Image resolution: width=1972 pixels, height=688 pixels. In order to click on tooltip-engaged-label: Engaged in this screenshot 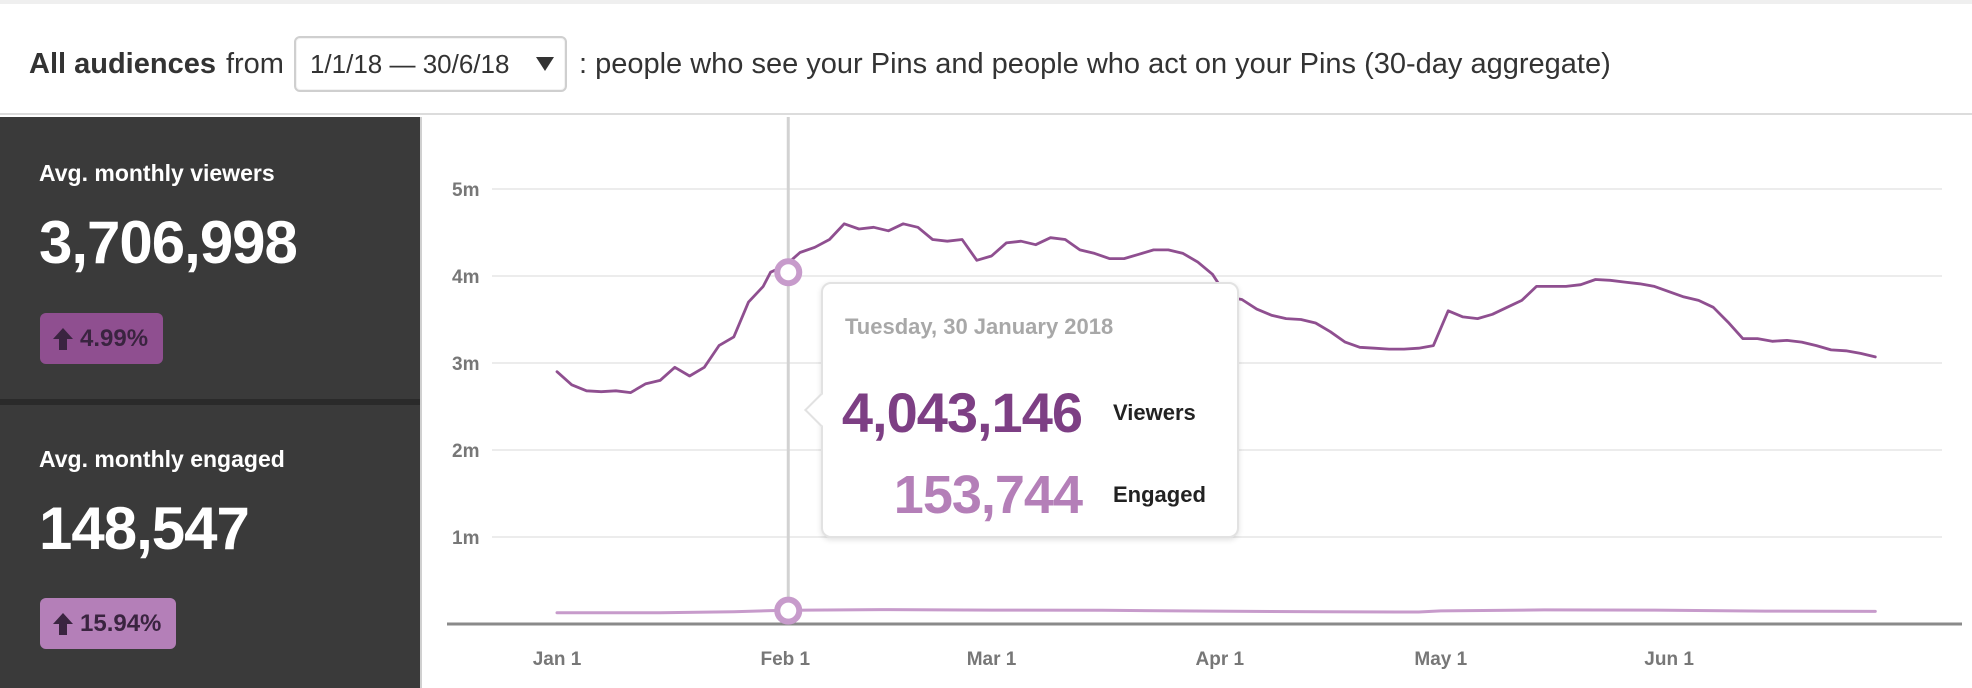, I will do `click(1159, 494)`.